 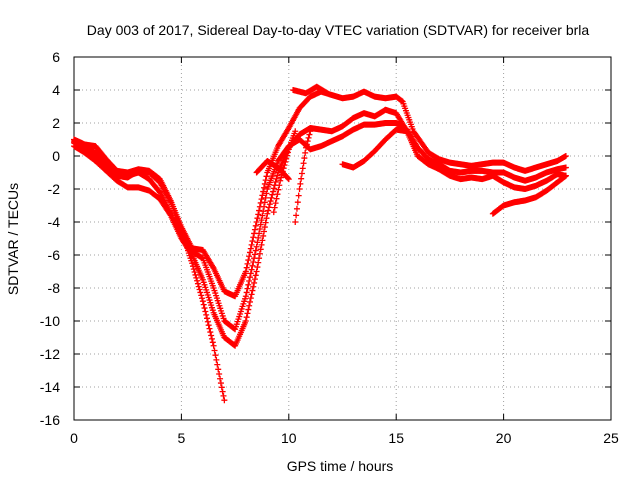 What do you see at coordinates (289, 438) in the screenshot?
I see `x-tick-label: 10` at bounding box center [289, 438].